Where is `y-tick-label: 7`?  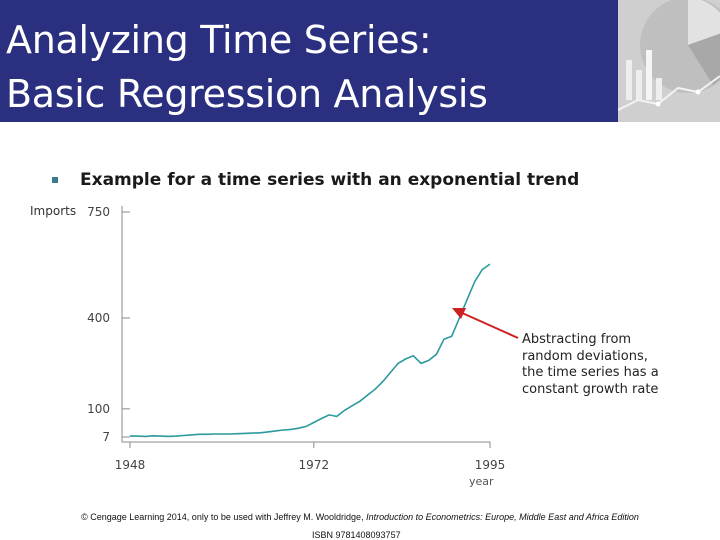
y-tick-label: 7 is located at coordinates (106, 437).